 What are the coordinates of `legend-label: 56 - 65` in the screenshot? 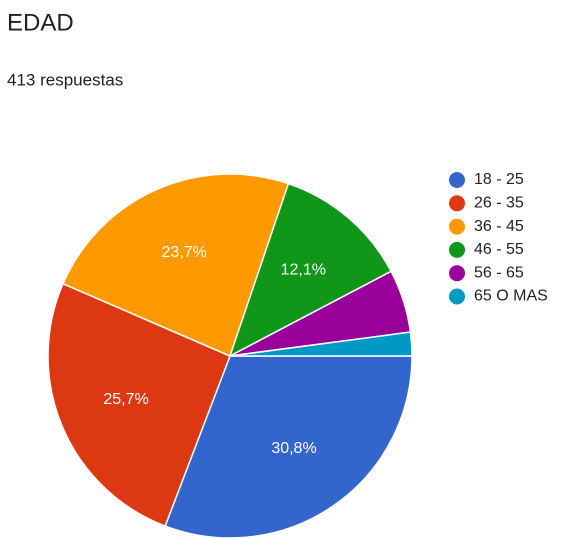 It's located at (499, 272).